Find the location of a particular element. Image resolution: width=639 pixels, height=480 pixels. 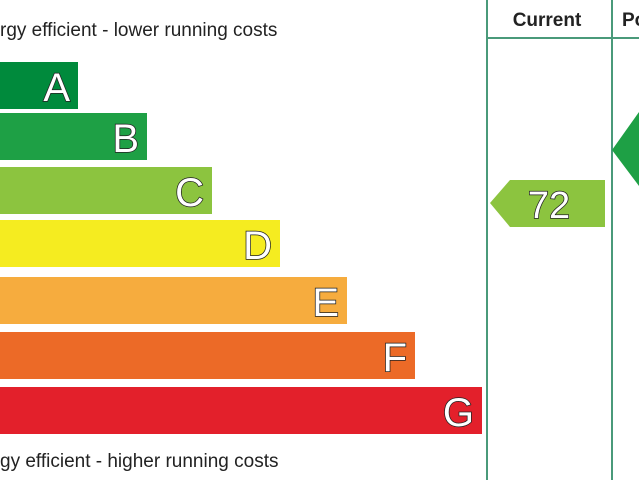

band-letter: A is located at coordinates (56, 88).